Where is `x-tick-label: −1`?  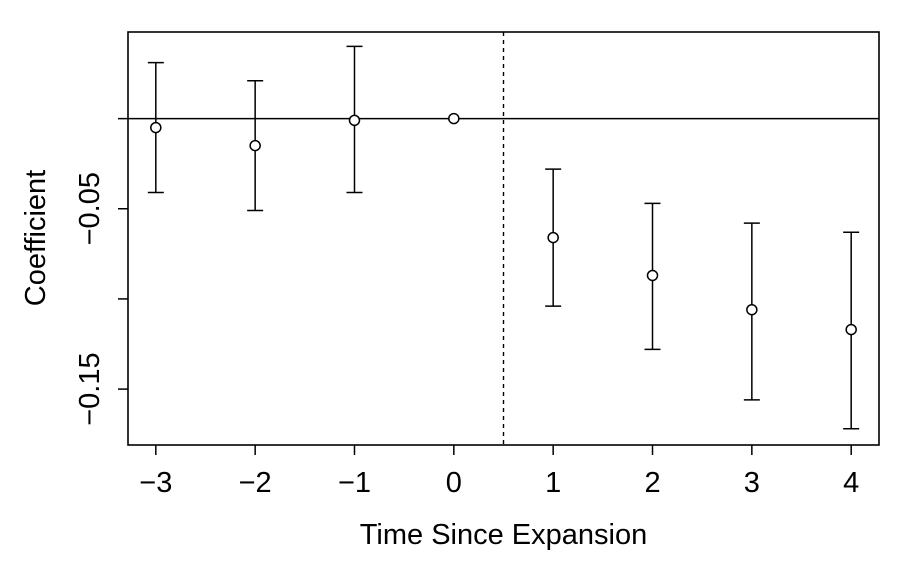 x-tick-label: −1 is located at coordinates (354, 483).